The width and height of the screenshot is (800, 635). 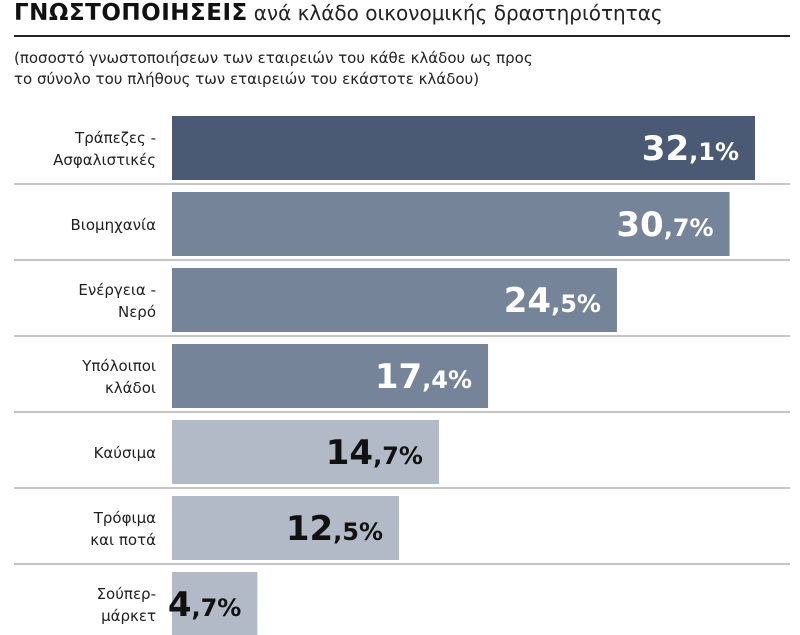 What do you see at coordinates (664, 225) in the screenshot?
I see `value-label: 30,7%` at bounding box center [664, 225].